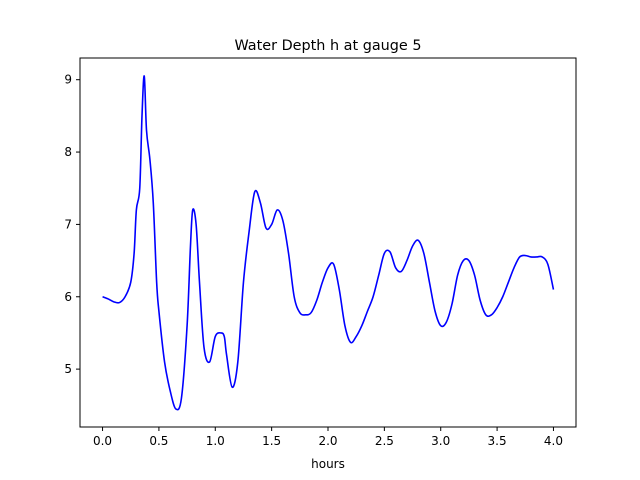 This screenshot has height=480, width=640. I want to click on x-tick-label: 3.5, so click(497, 441).